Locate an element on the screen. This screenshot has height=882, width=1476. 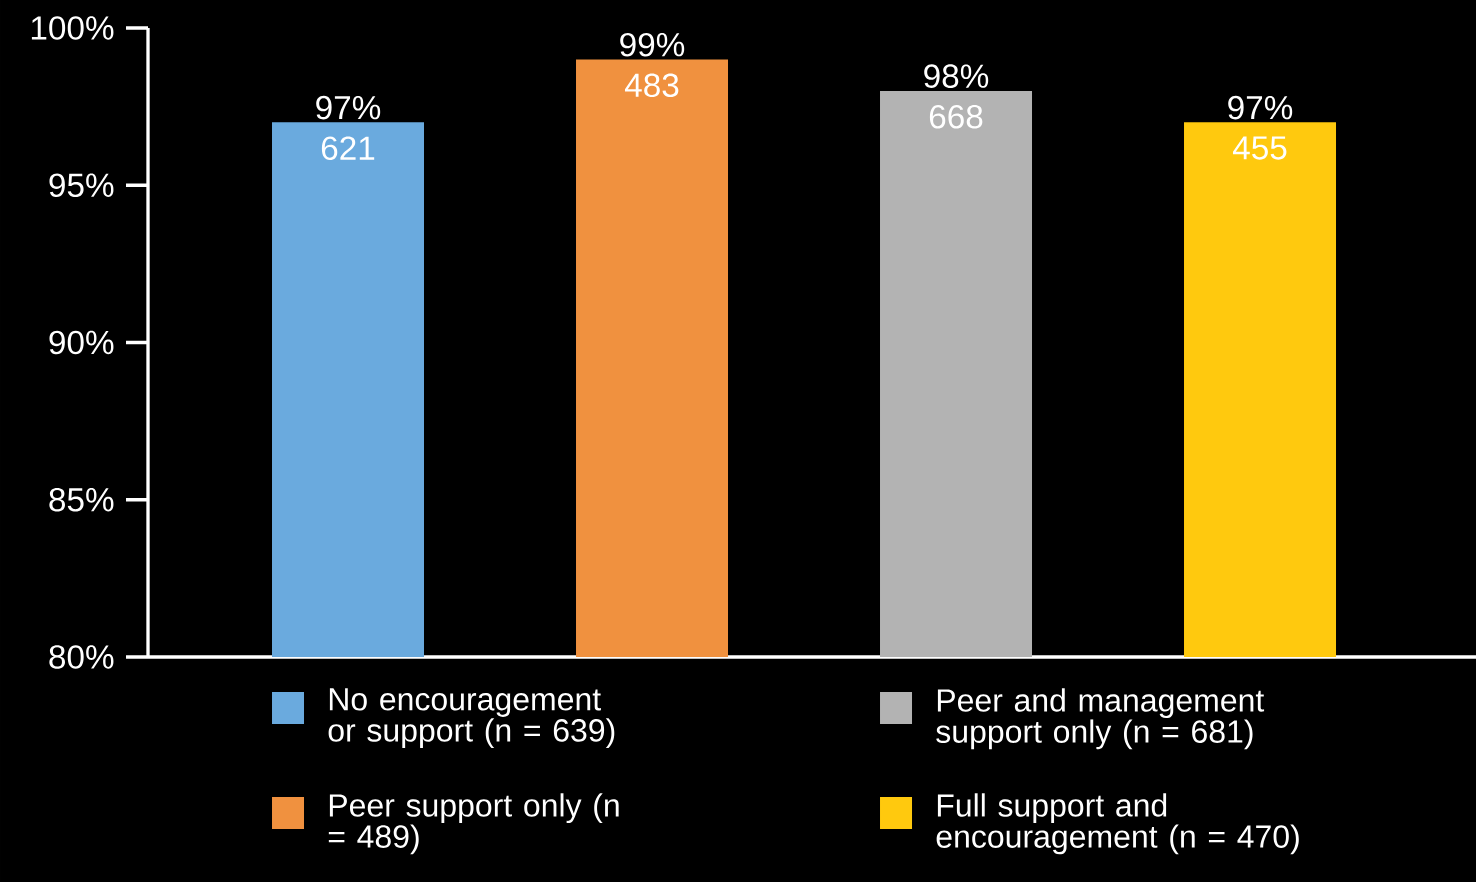
legend-label: No encouragement or support (n = 639) is located at coordinates (471, 718).